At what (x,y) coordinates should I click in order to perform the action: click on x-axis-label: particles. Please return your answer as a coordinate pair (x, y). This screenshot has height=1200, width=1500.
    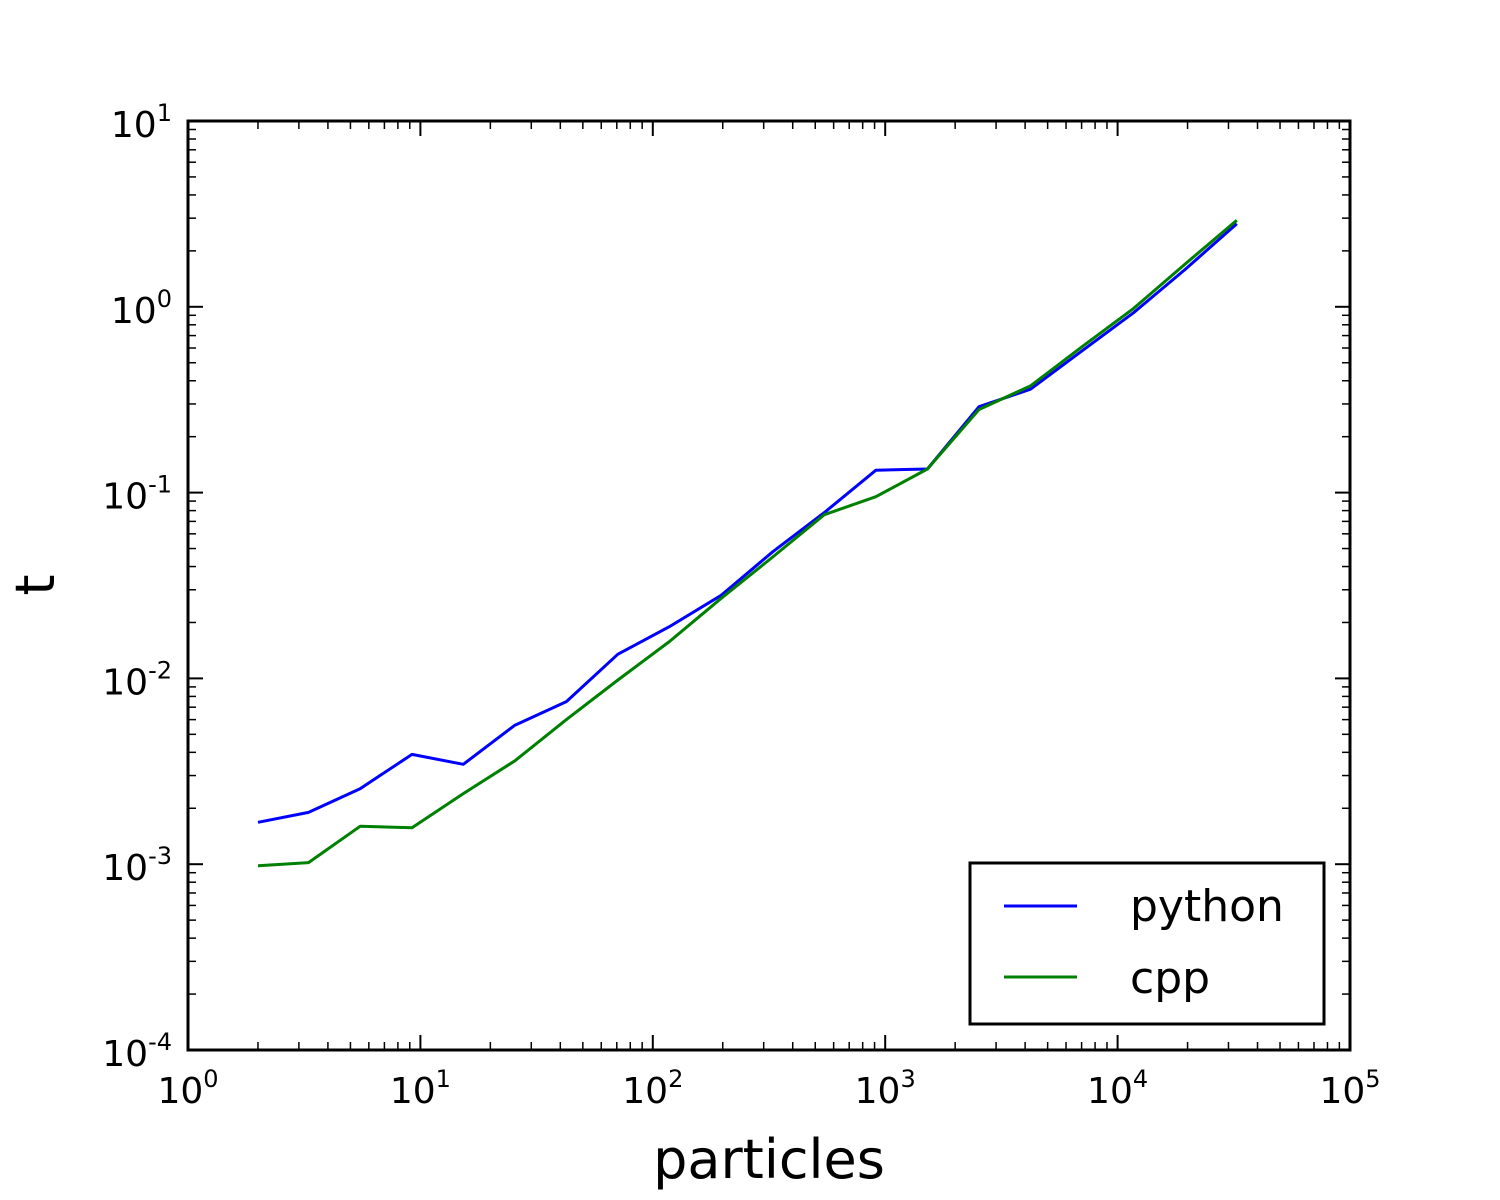
    Looking at the image, I should click on (769, 1159).